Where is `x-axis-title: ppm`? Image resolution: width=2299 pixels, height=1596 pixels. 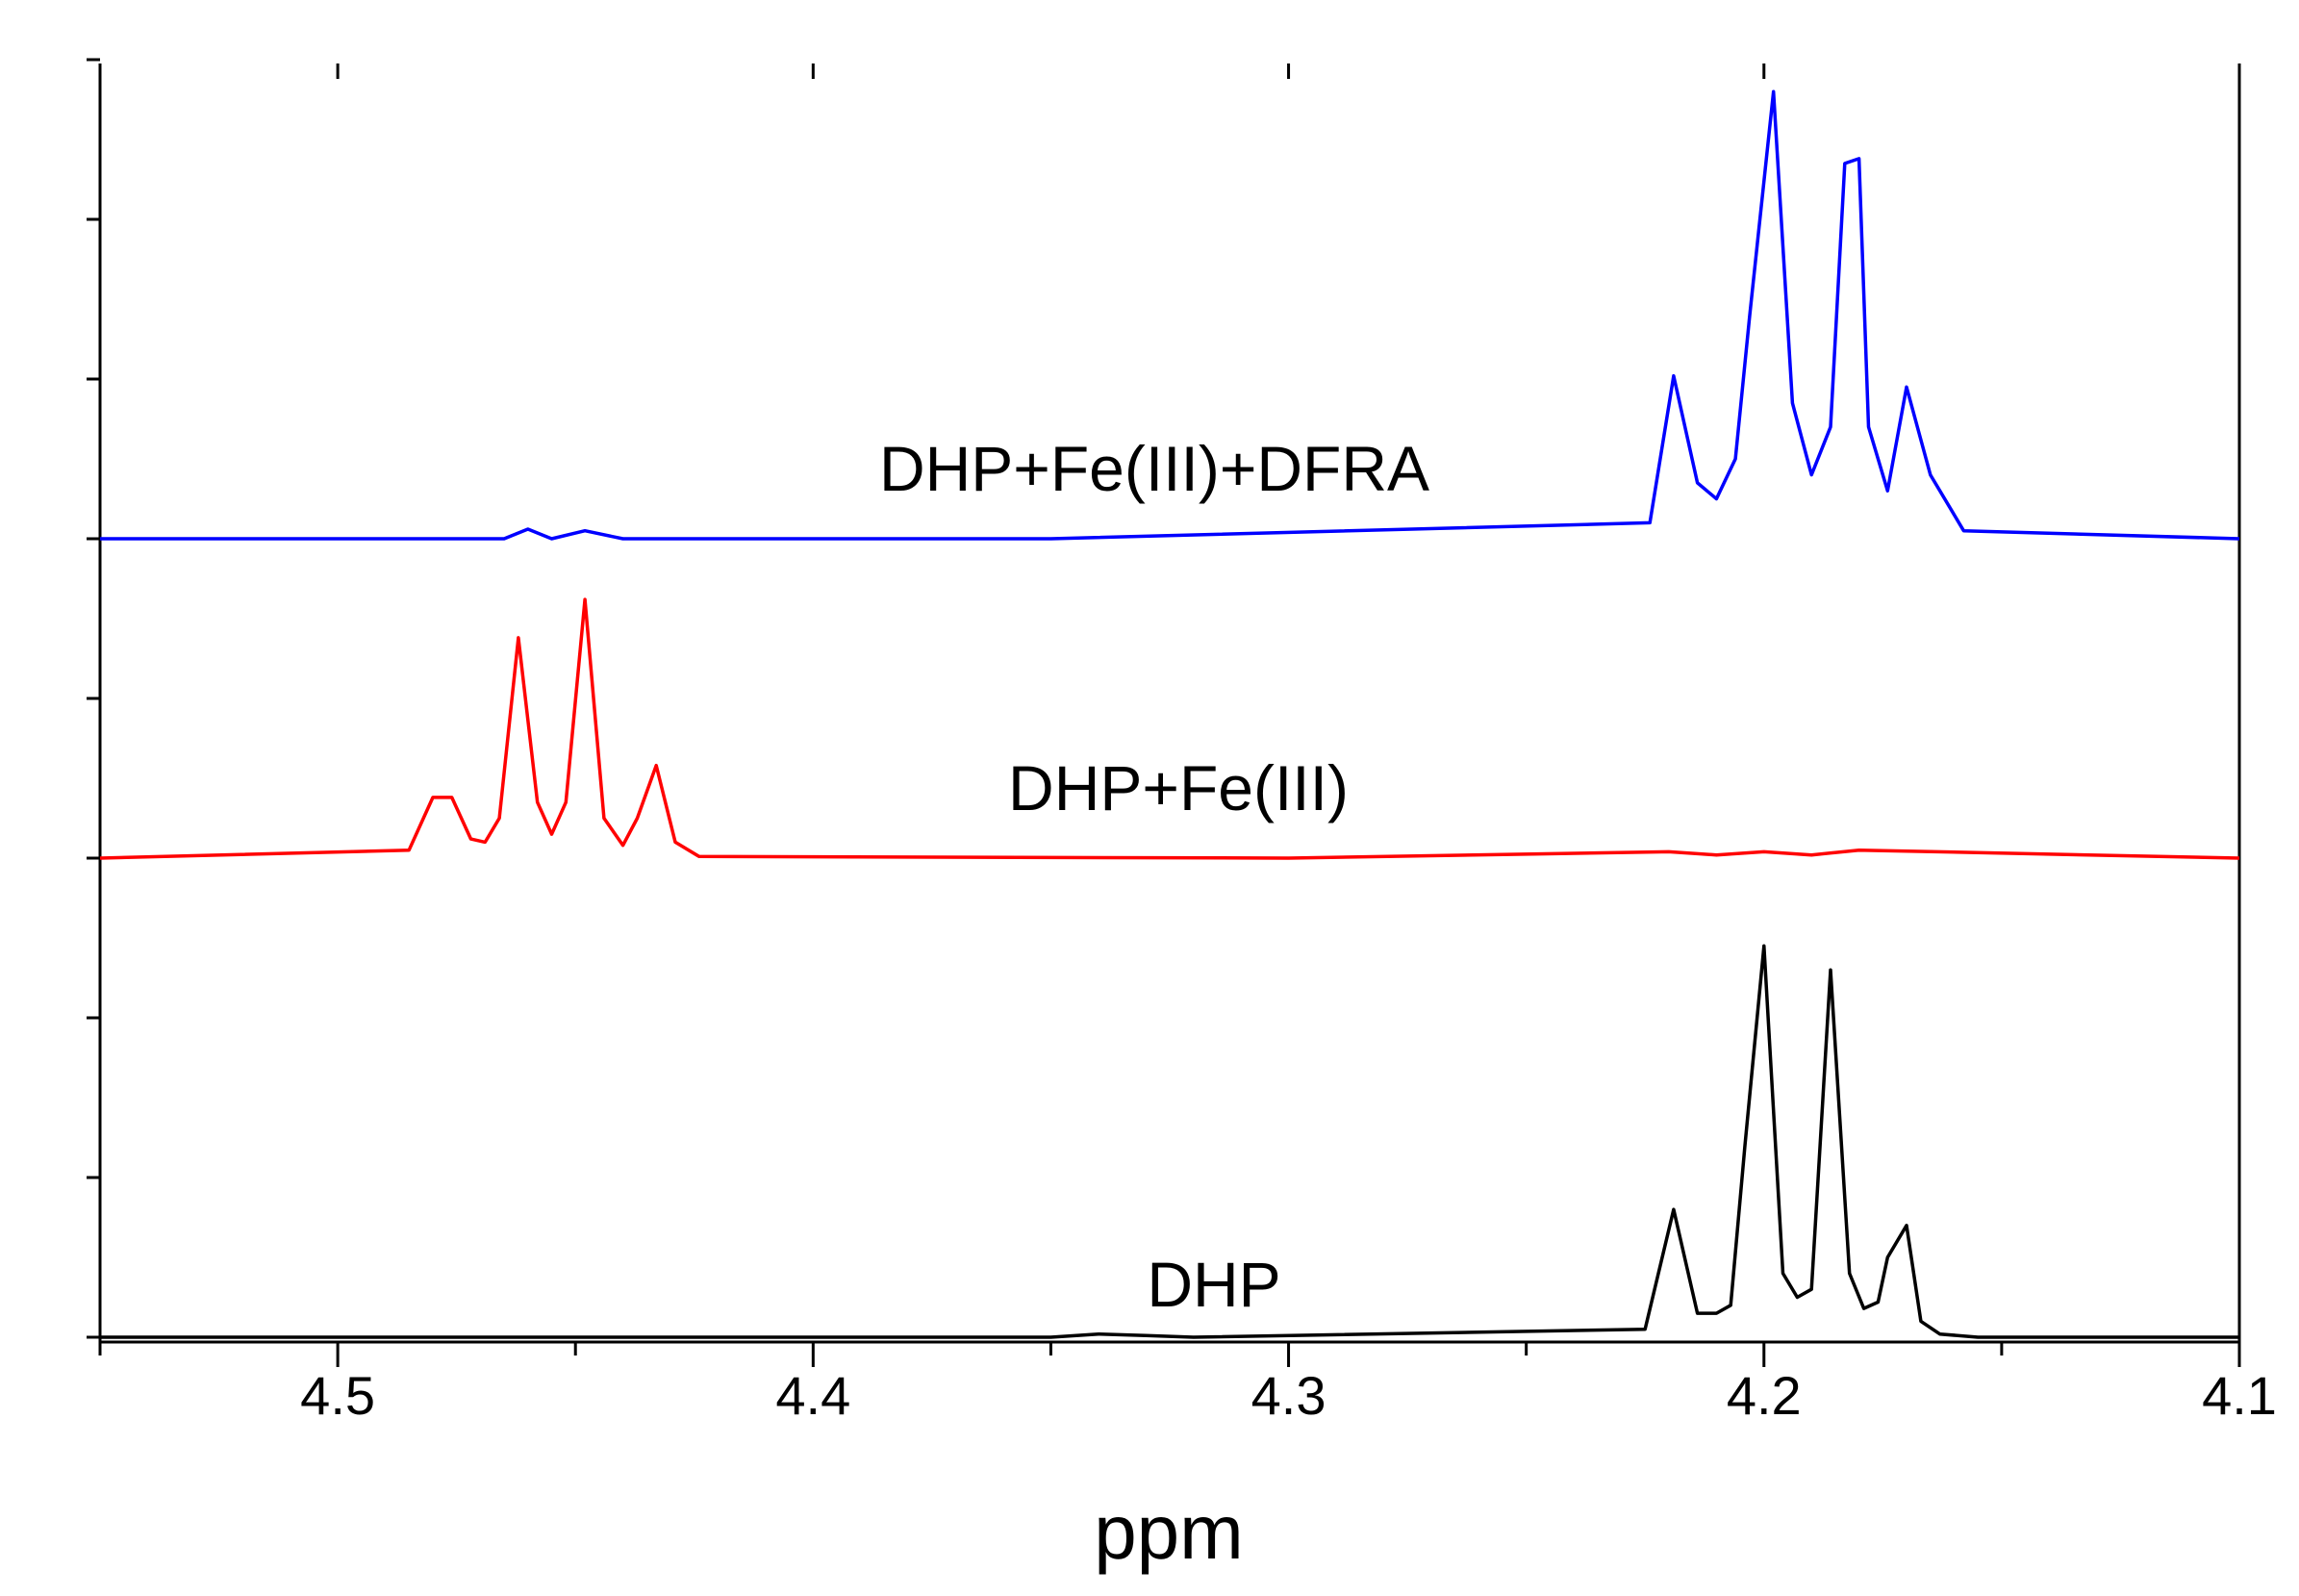 x-axis-title: ppm is located at coordinates (1169, 1532).